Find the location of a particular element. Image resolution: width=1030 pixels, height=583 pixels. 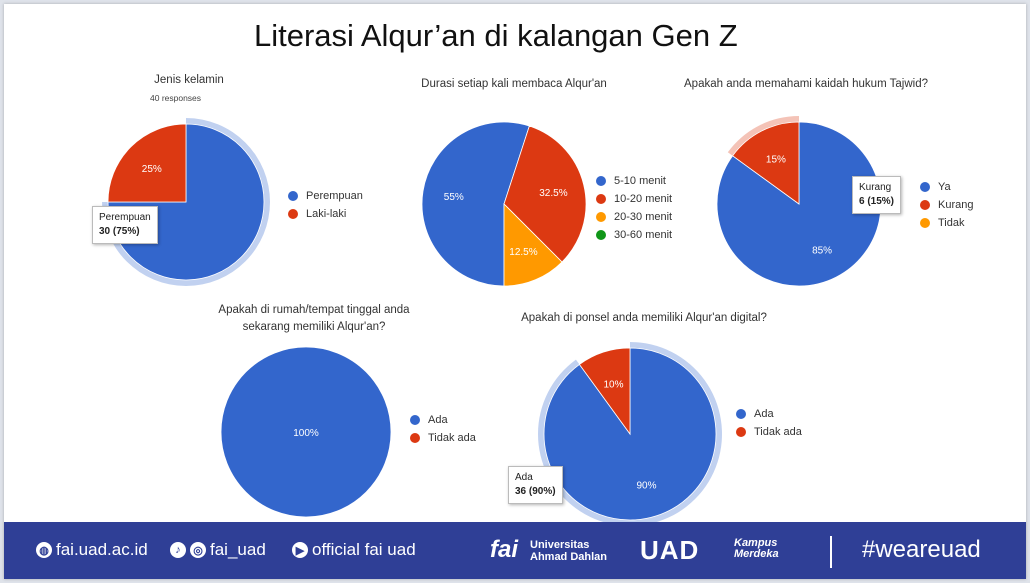

tiktok-icon: ♪ is located at coordinates (178, 550).